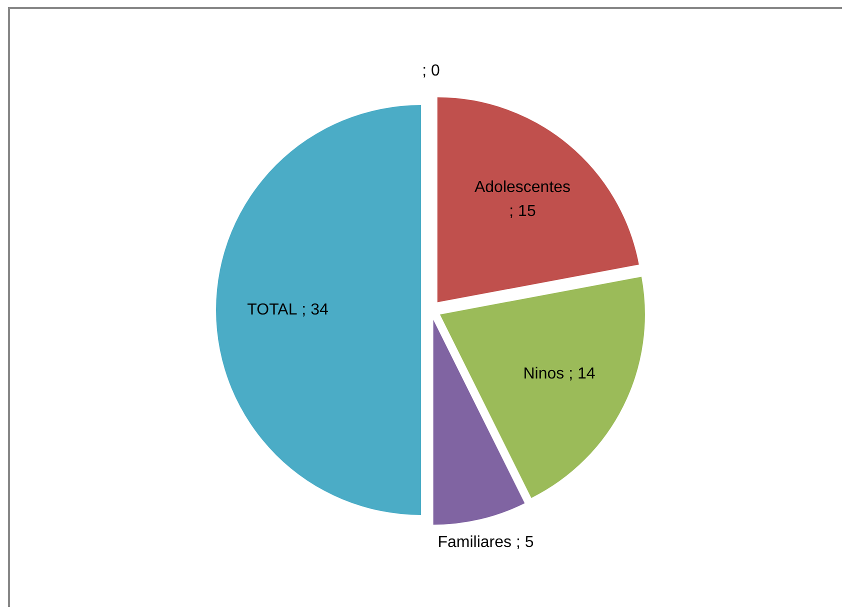 This screenshot has width=844, height=609. Describe the element at coordinates (543, 373) in the screenshot. I see `slice-label: Ninos` at that location.